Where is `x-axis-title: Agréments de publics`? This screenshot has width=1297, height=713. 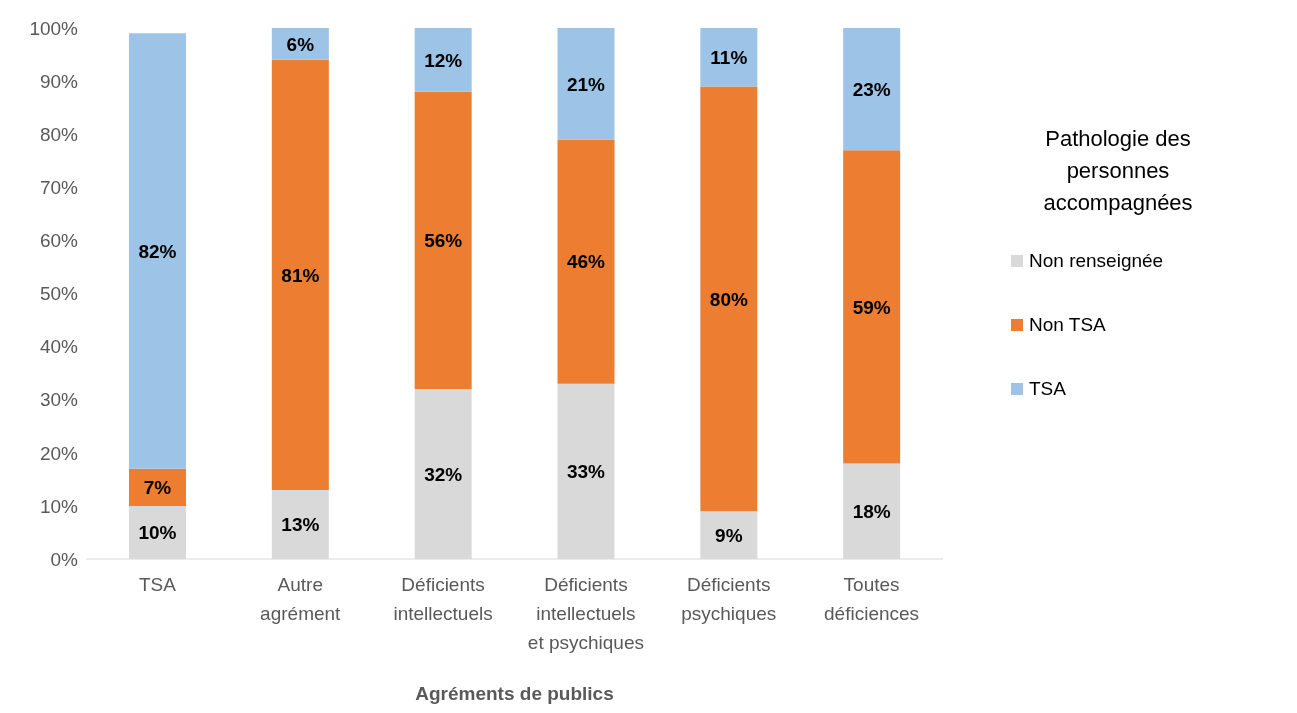 x-axis-title: Agréments de publics is located at coordinates (514, 693).